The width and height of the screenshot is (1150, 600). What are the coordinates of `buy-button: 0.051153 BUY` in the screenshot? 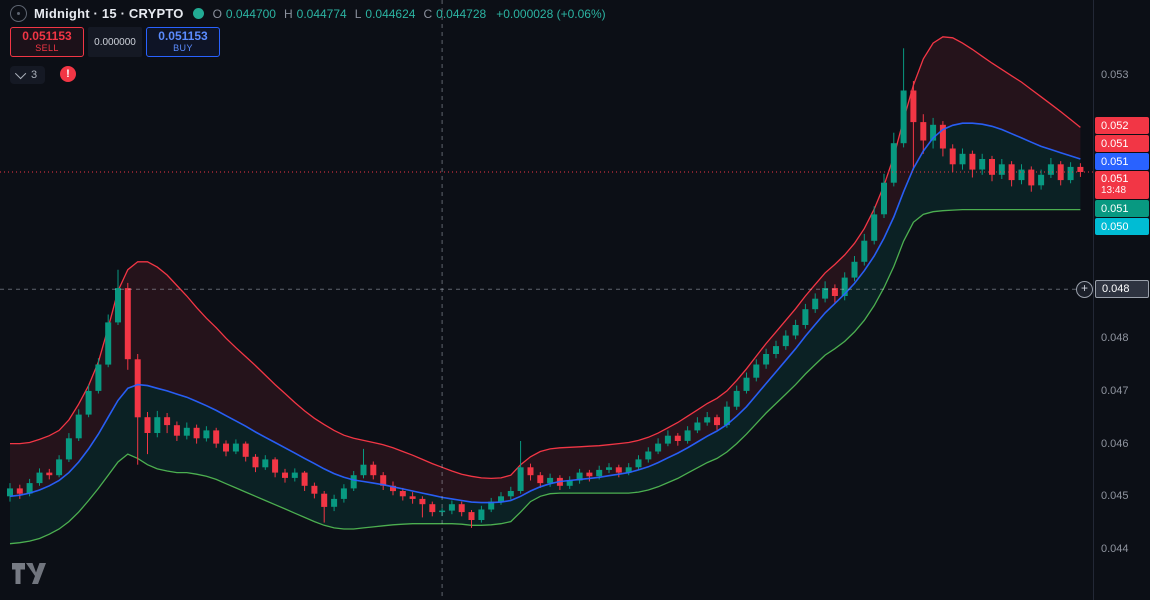 It's located at (183, 42).